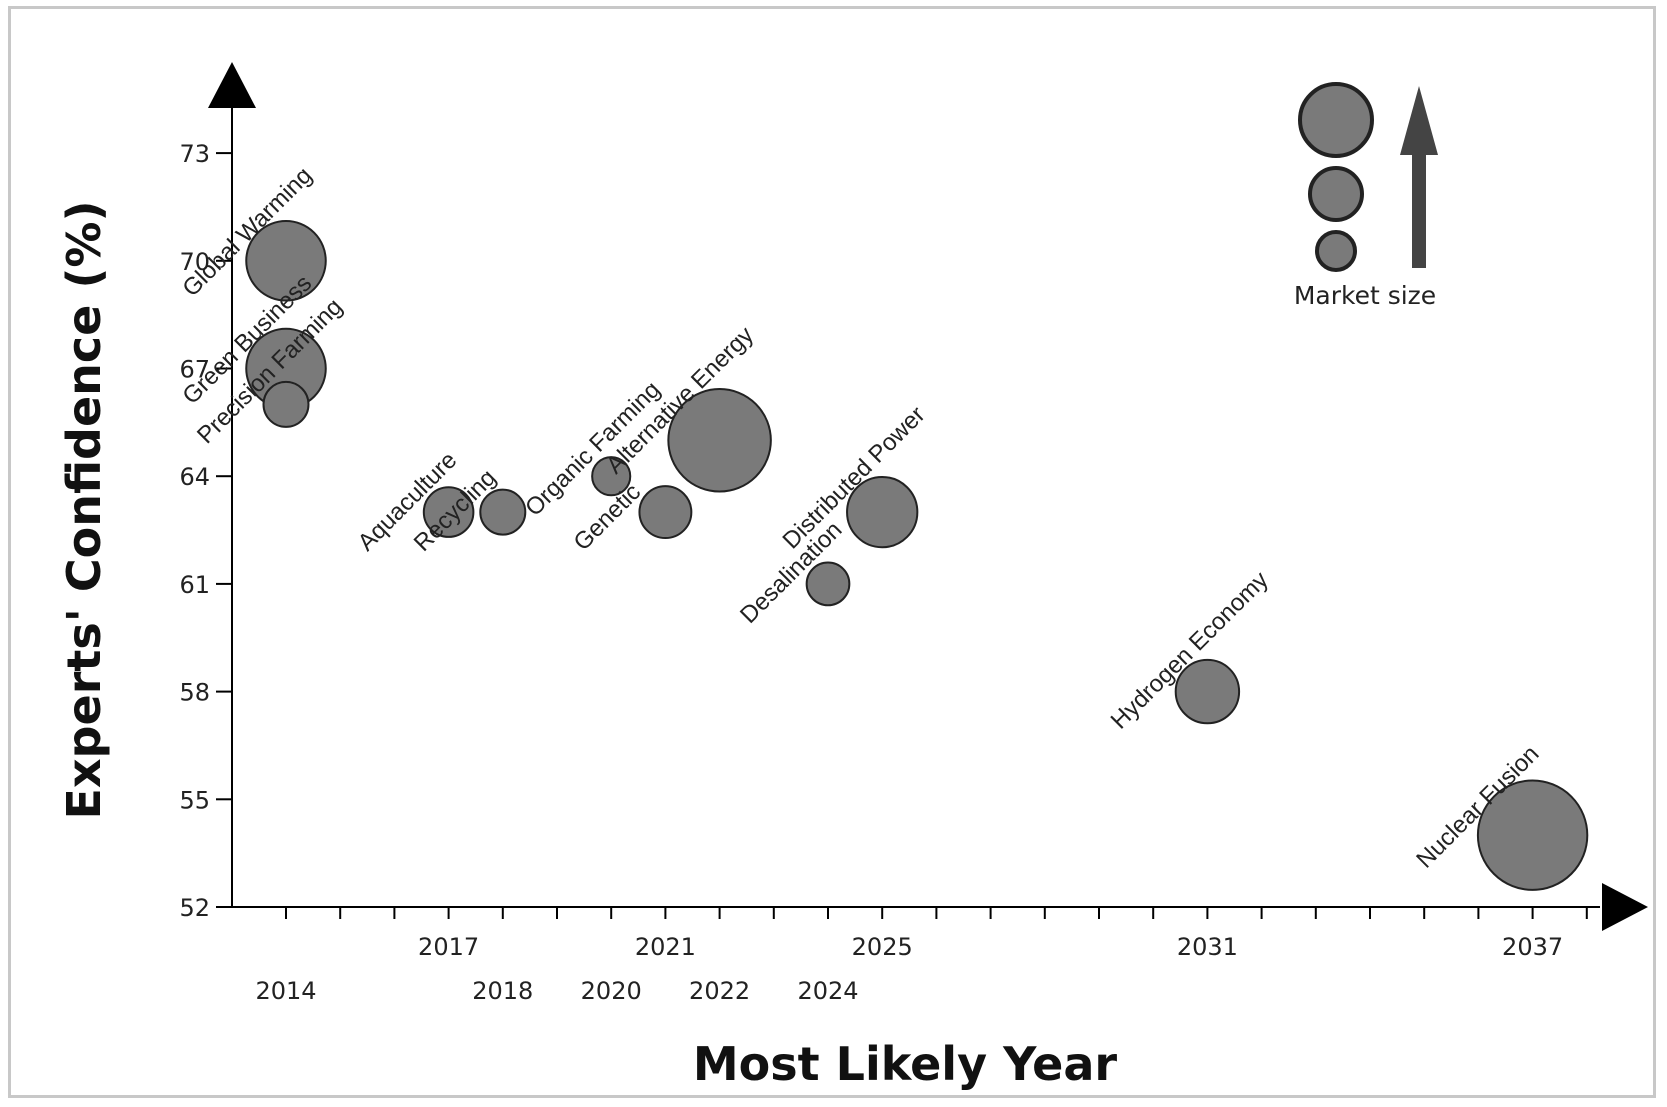  Describe the element at coordinates (1336, 120) in the screenshot. I see `legend-bubble-large` at that location.